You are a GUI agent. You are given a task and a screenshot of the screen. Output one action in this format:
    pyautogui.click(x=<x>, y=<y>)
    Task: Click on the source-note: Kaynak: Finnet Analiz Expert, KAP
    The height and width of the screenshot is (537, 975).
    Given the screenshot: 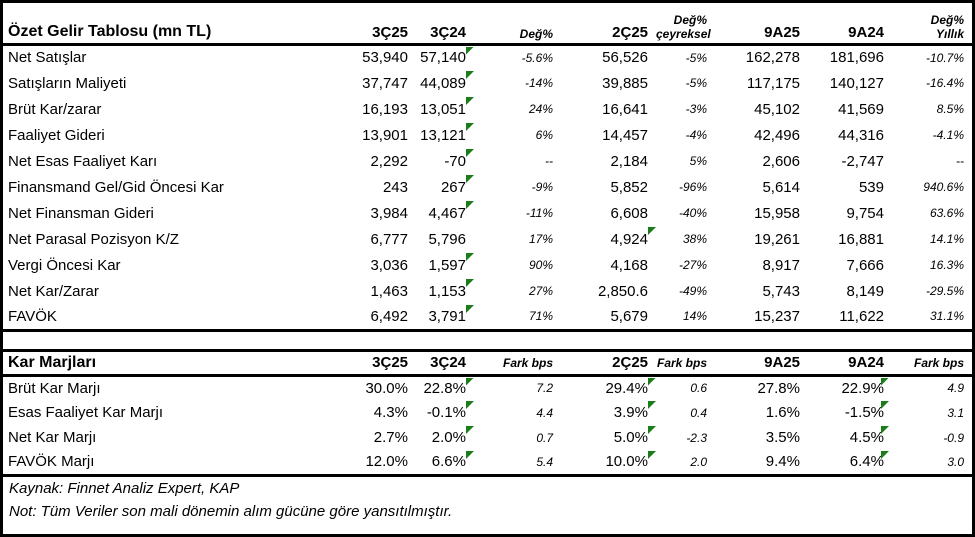 What is the action you would take?
    pyautogui.click(x=124, y=488)
    